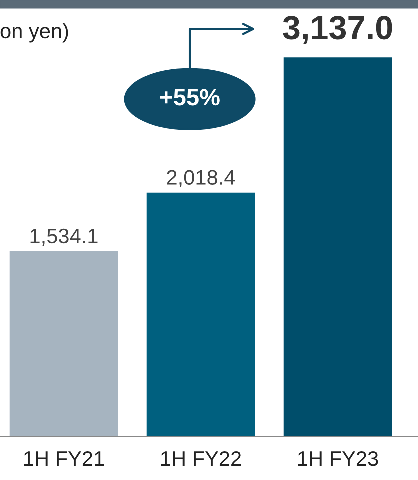  I want to click on x-tick-label: 1H FY23, so click(338, 458).